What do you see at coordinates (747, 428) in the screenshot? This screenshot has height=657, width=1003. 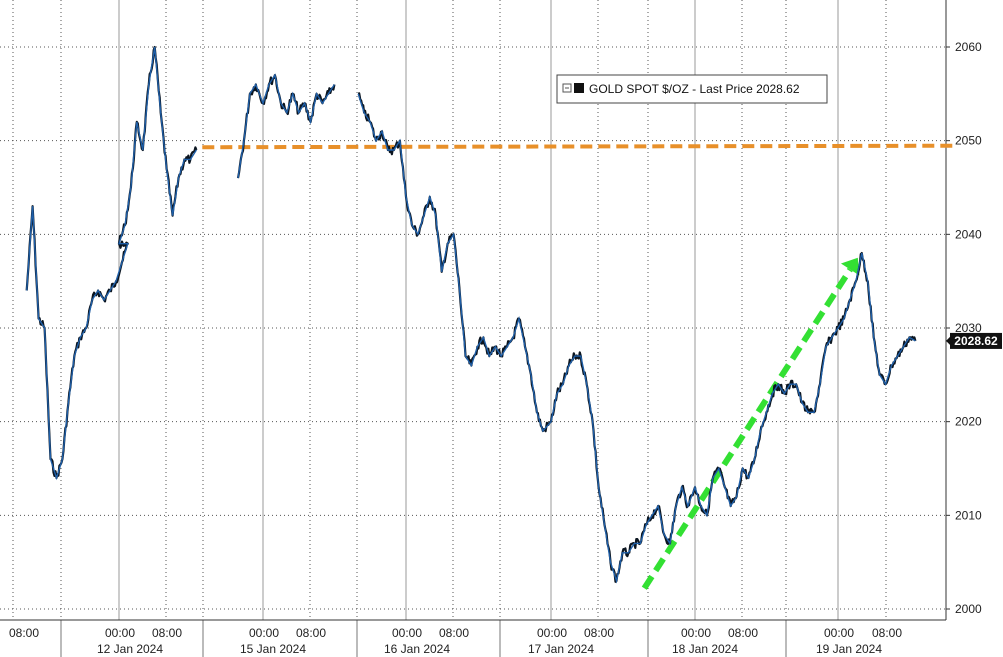 I see `trend-arrow-shaft` at bounding box center [747, 428].